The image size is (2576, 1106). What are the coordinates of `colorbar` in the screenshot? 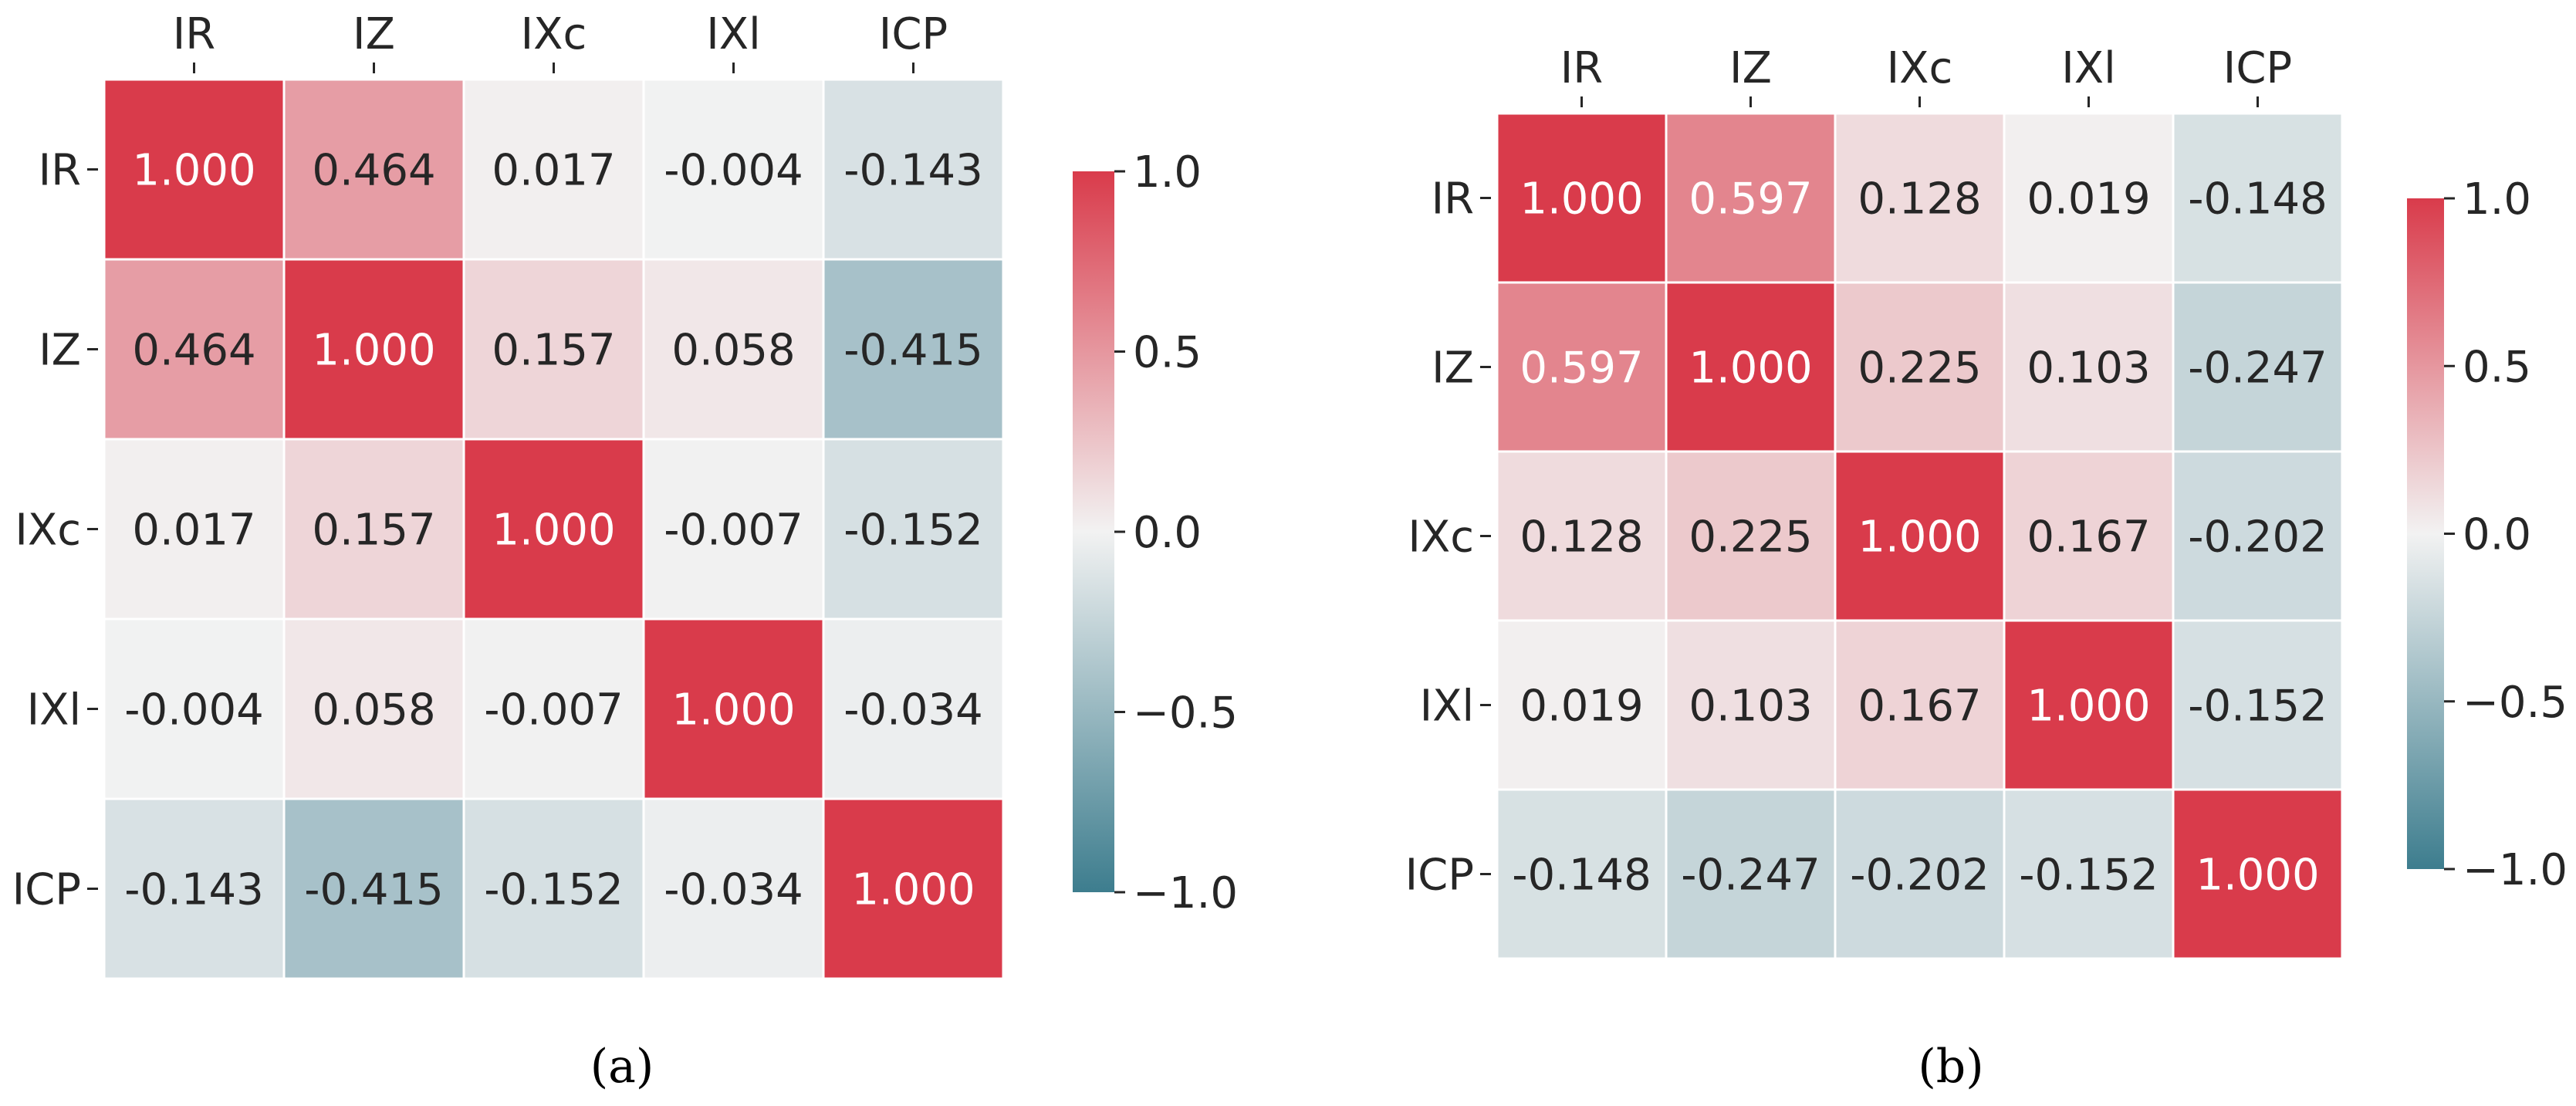 It's located at (2425, 533).